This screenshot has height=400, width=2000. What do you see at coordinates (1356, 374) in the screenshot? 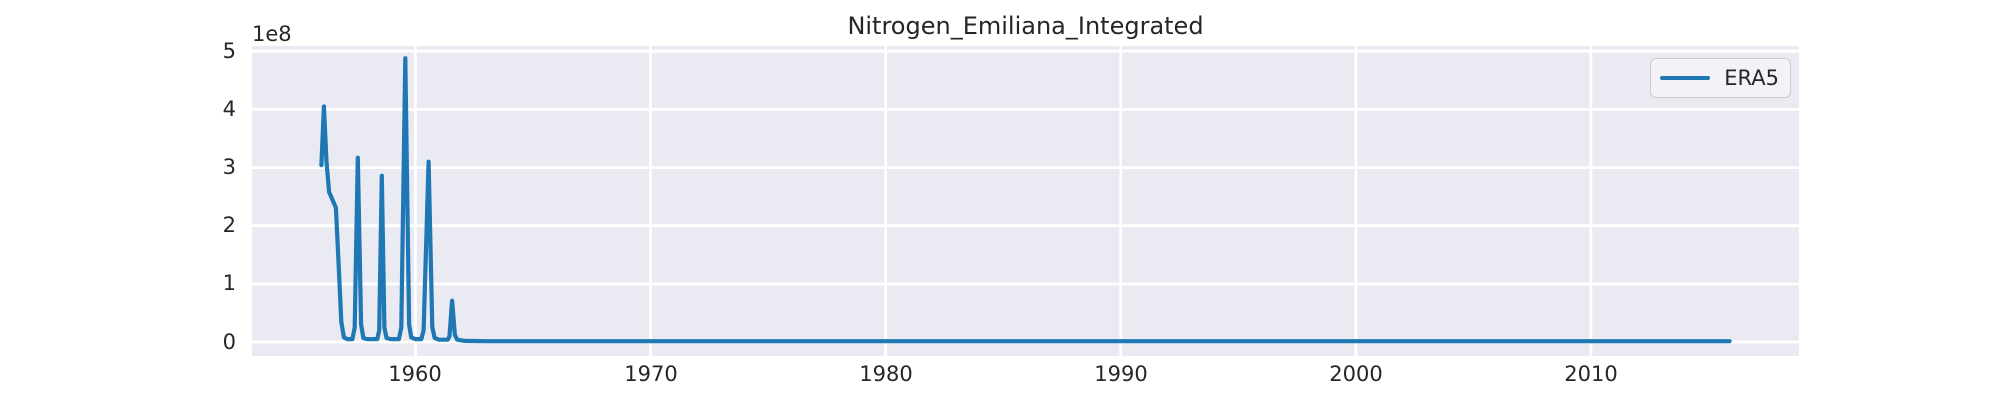
I see `x-tick-label: 2000` at bounding box center [1356, 374].